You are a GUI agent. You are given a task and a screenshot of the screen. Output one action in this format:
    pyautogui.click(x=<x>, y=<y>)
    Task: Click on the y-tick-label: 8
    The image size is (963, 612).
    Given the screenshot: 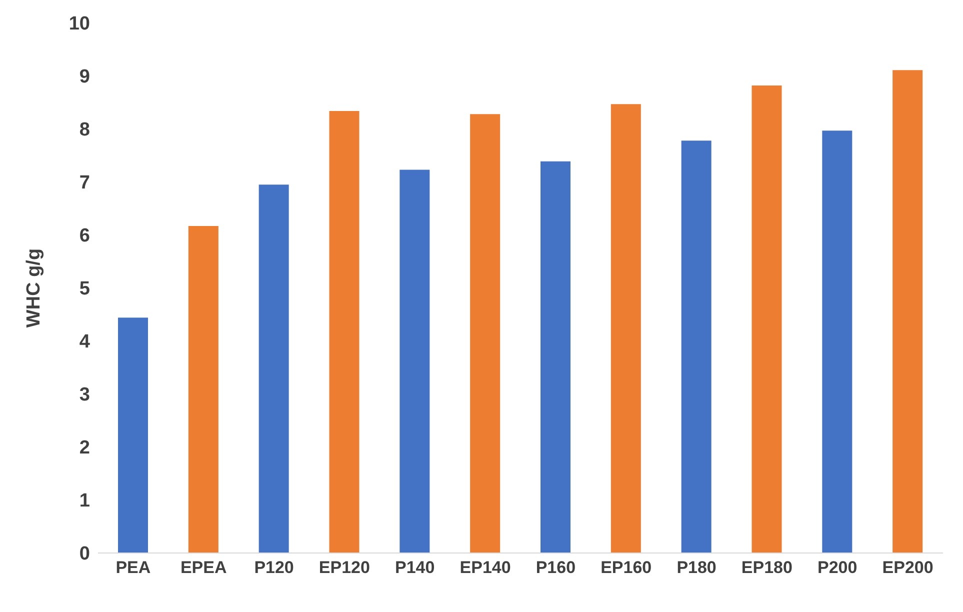 What is the action you would take?
    pyautogui.click(x=84, y=130)
    